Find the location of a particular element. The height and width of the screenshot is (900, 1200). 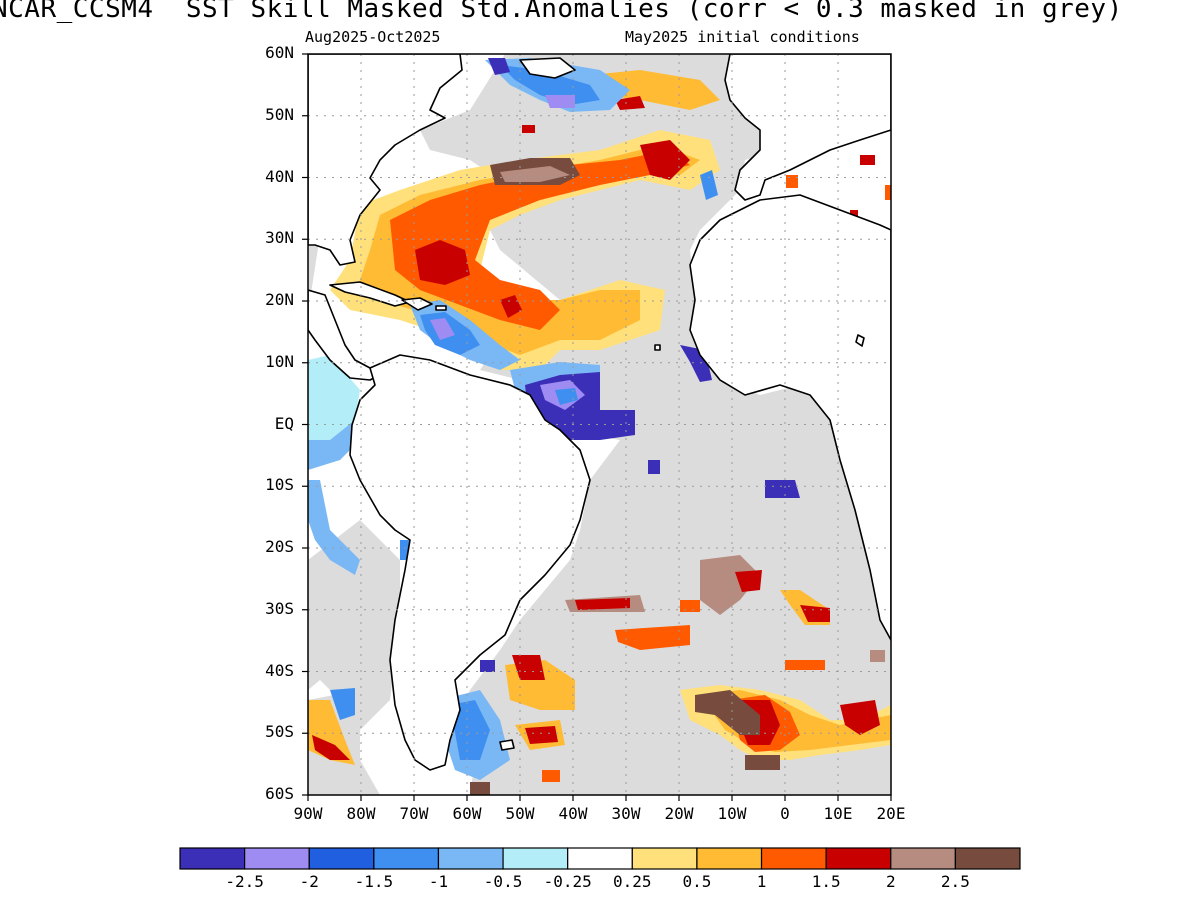

north-america-land is located at coordinates (385, 160).